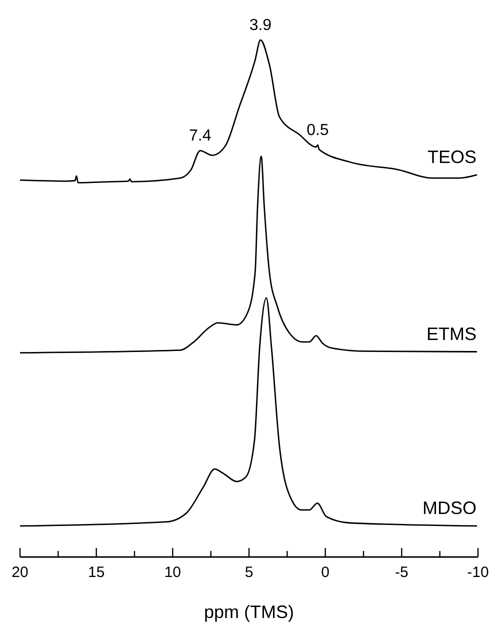 The width and height of the screenshot is (491, 622). Describe the element at coordinates (451, 334) in the screenshot. I see `series-label: ETMS` at that location.